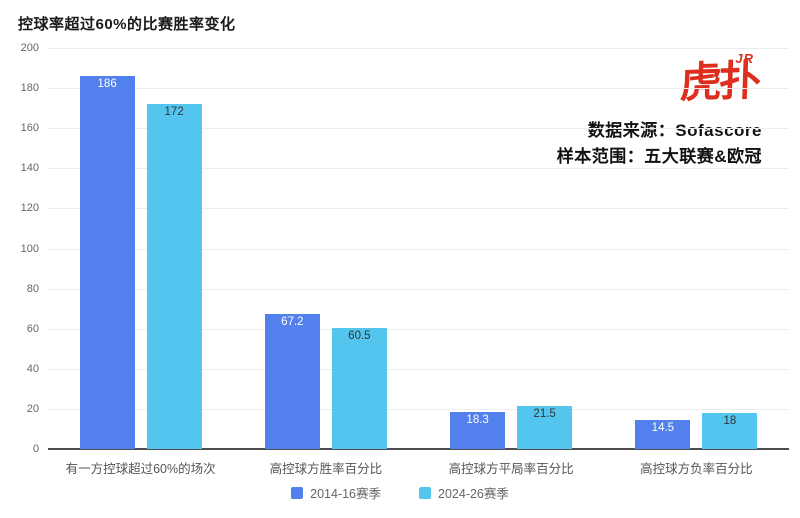 This screenshot has width=800, height=518. Describe the element at coordinates (473, 494) in the screenshot. I see `legend-label: 2024-26赛季` at that location.